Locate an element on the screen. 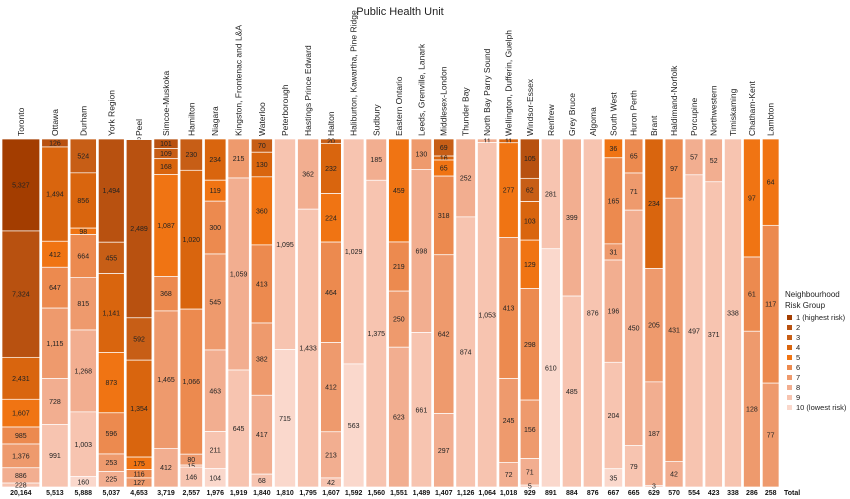 This screenshot has height=499, width=850. unit-total: 570 is located at coordinates (674, 493).